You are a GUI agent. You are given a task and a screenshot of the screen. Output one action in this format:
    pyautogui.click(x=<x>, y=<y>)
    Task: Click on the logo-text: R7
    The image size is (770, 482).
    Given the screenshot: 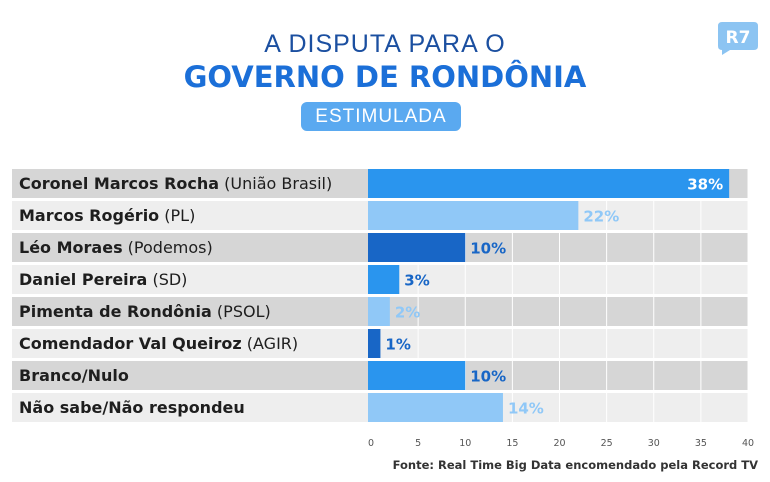 What is the action you would take?
    pyautogui.click(x=738, y=38)
    